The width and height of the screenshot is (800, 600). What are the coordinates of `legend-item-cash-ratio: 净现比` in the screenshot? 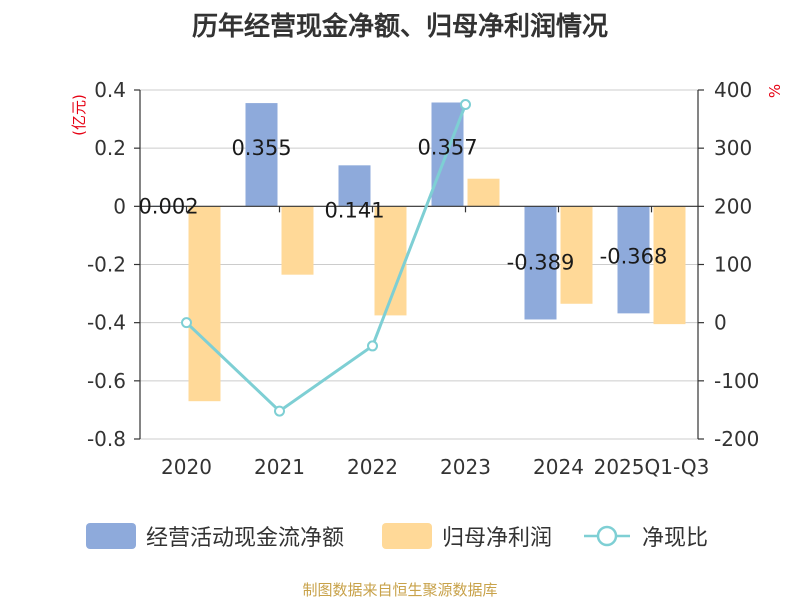 It's located at (645, 536).